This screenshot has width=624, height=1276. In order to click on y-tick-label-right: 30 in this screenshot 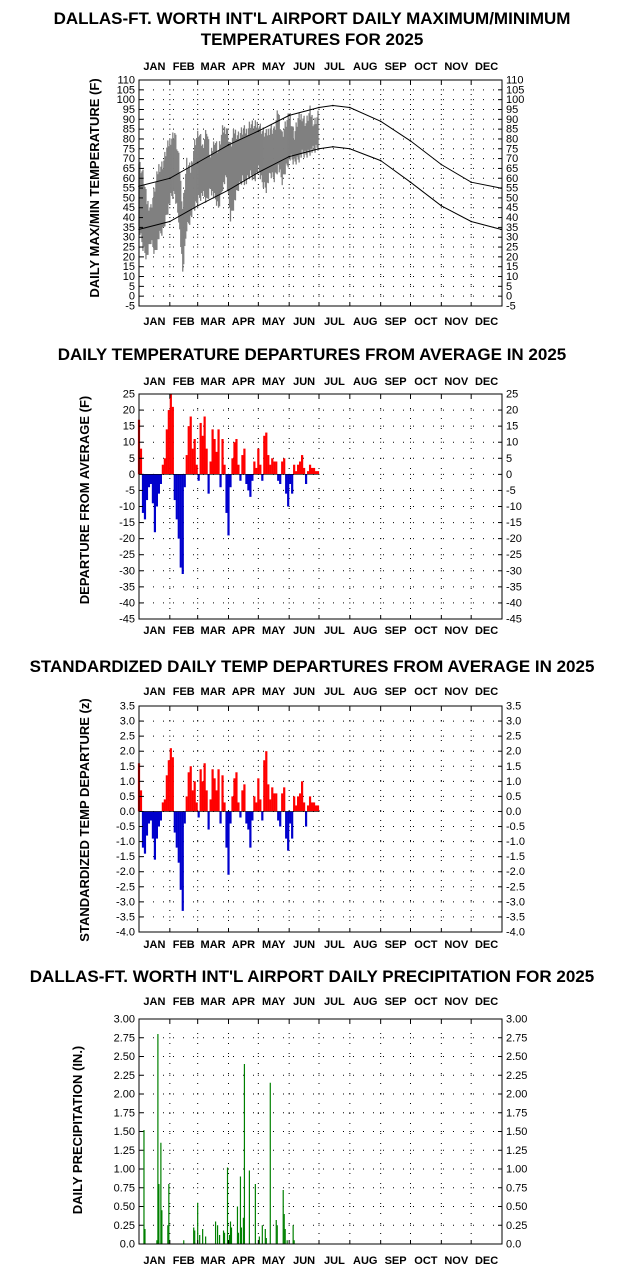, I will do `click(512, 238)`.